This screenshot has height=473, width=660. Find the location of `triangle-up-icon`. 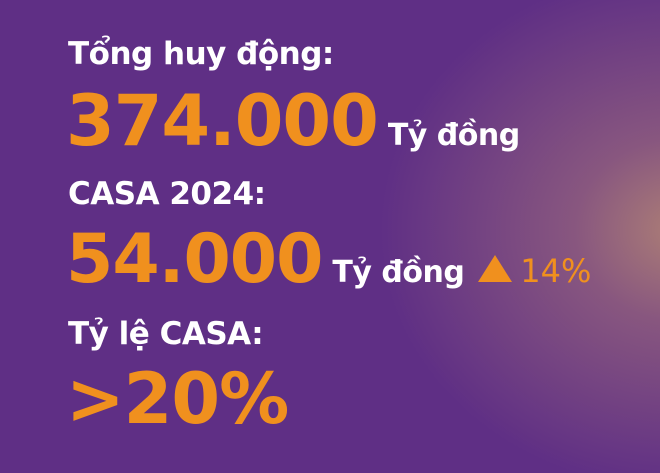

triangle-up-icon is located at coordinates (495, 268).